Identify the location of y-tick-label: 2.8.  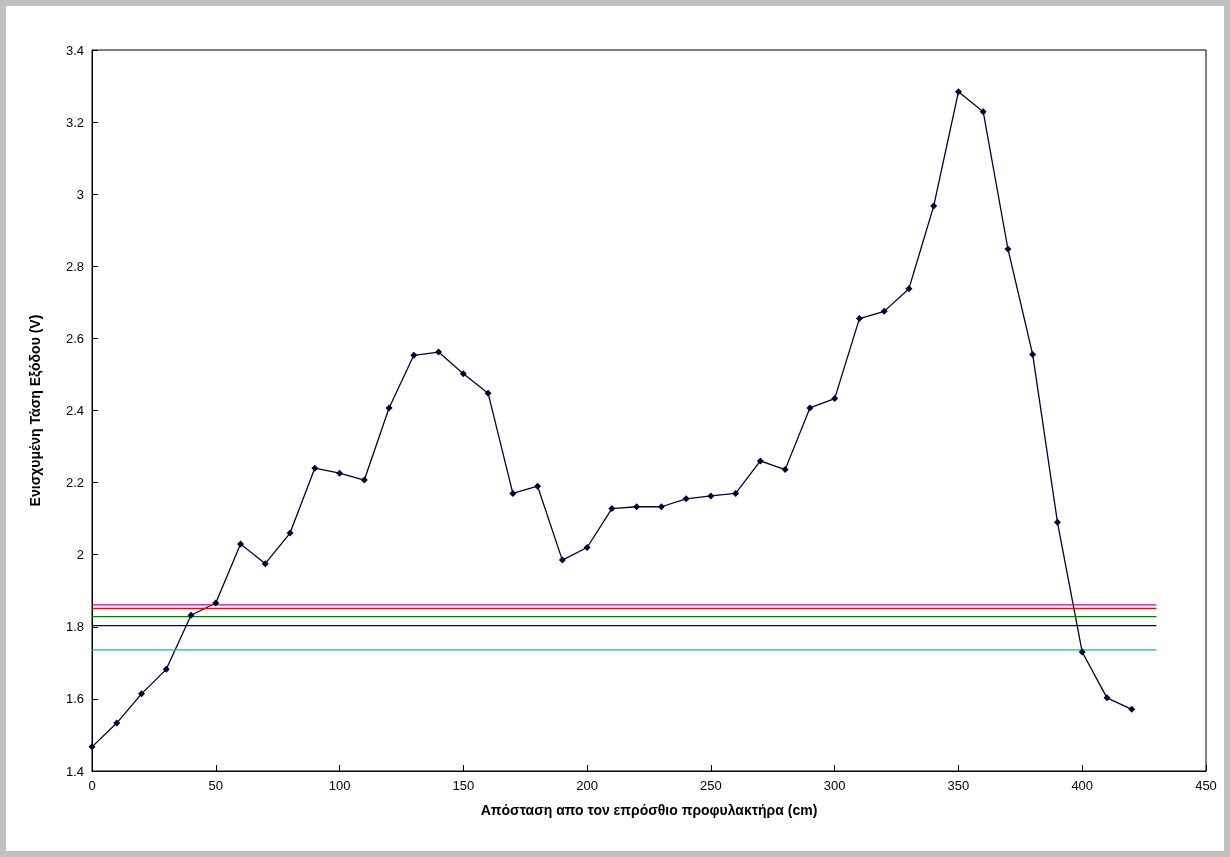
(74, 266).